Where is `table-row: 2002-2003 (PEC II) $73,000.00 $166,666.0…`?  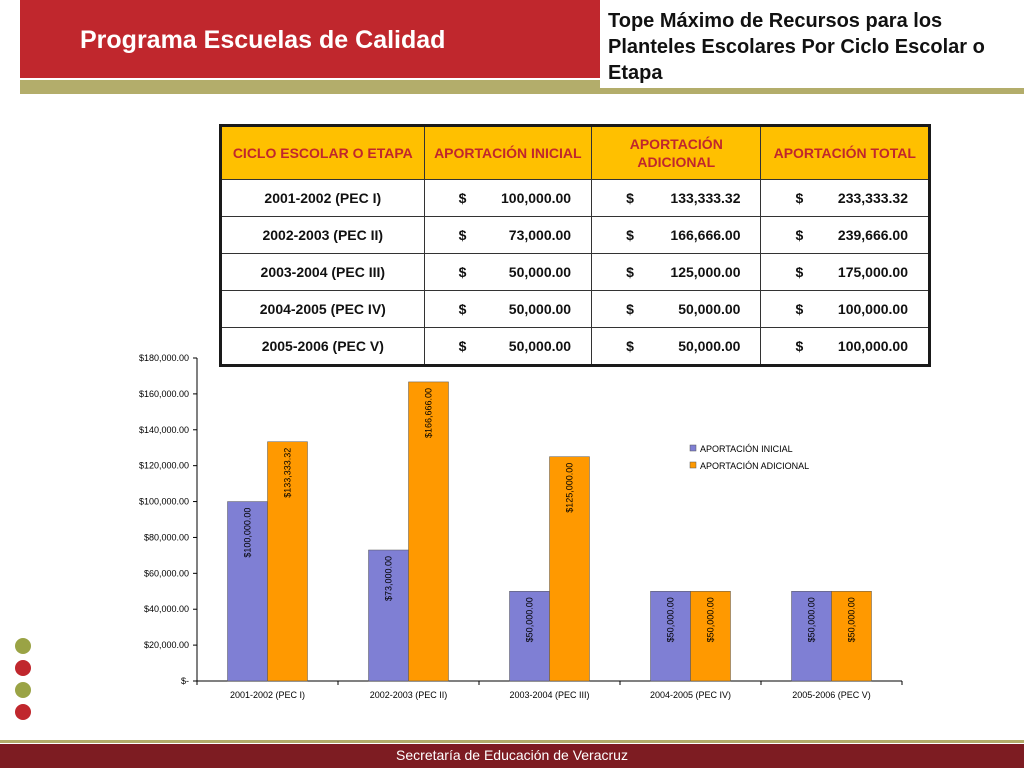
table-row: 2002-2003 (PEC II) $73,000.00 $166,666.0… is located at coordinates (575, 235).